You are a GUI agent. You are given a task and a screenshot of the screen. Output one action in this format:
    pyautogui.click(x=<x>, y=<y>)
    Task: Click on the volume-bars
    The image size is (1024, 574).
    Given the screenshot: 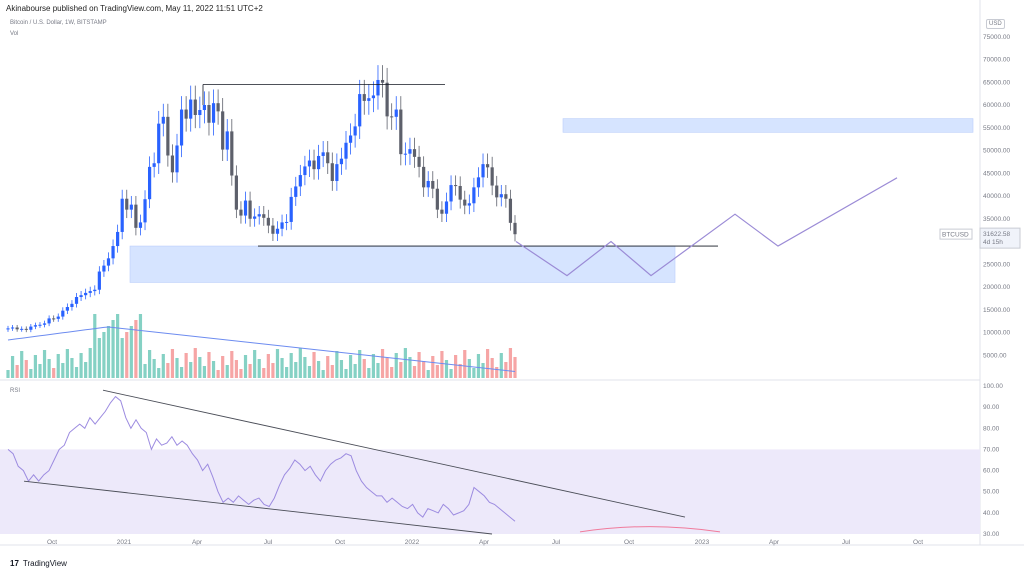 What is the action you would take?
    pyautogui.click(x=261, y=346)
    